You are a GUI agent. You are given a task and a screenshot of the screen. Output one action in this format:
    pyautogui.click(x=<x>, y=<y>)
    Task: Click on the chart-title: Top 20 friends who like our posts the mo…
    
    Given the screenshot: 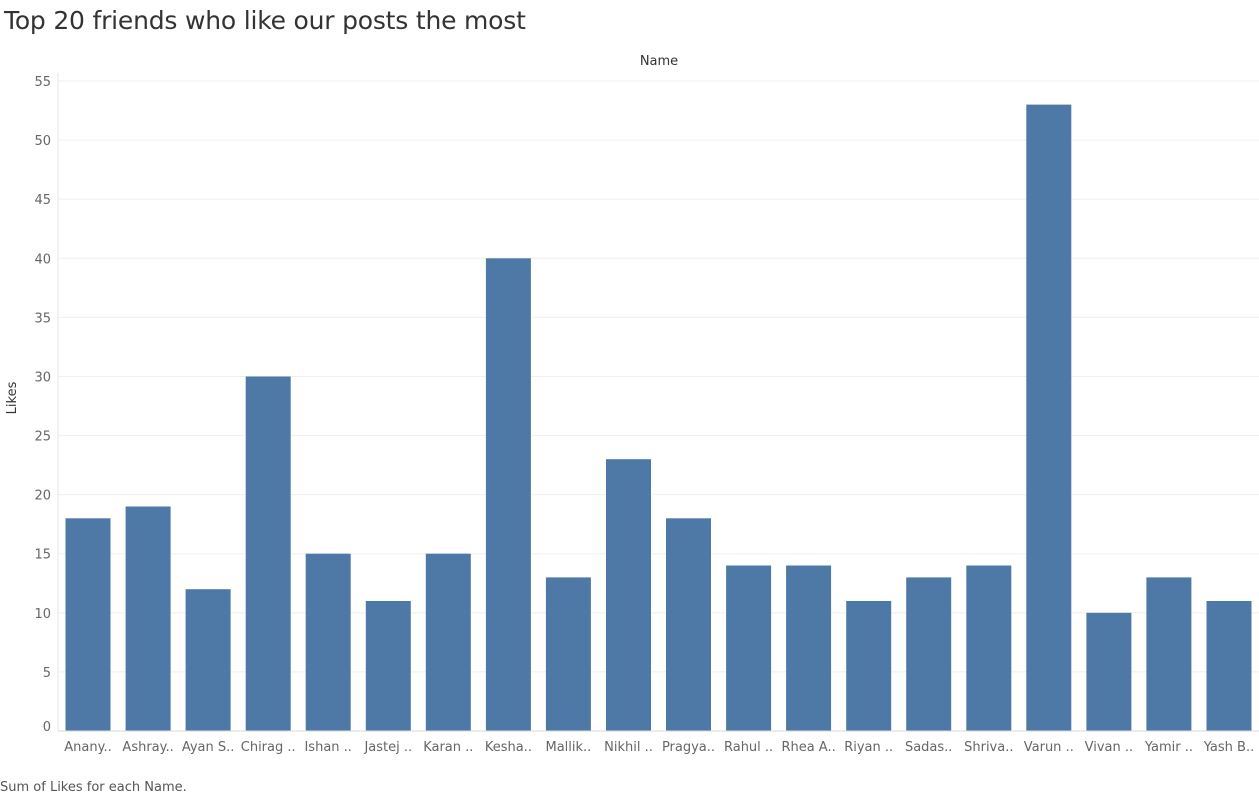 What is the action you would take?
    pyautogui.click(x=265, y=20)
    